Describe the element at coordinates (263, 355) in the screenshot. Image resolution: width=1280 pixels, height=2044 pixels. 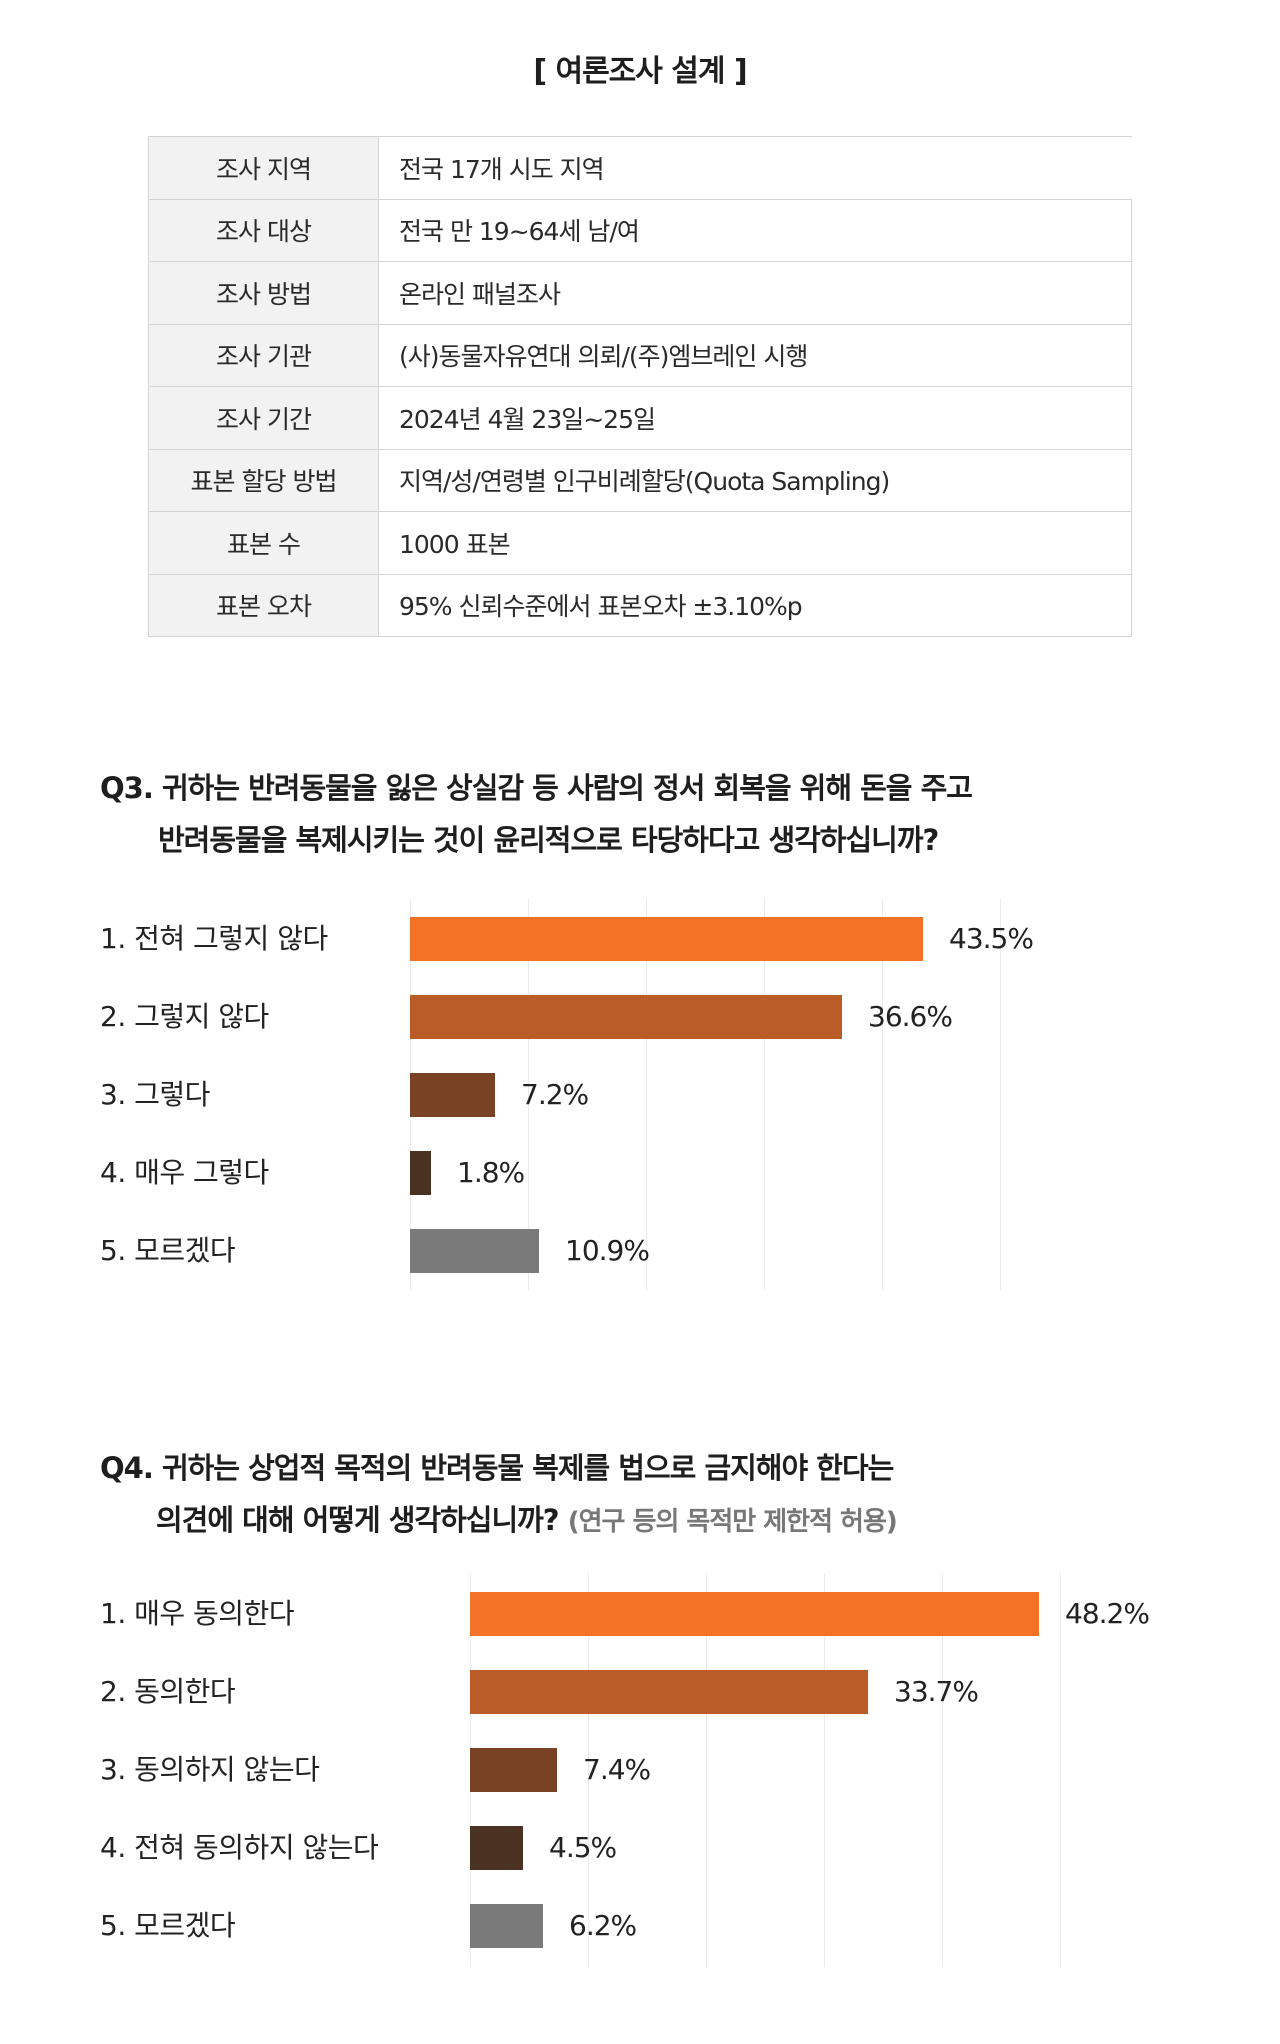
I see `design-table-key: 조사 기관` at that location.